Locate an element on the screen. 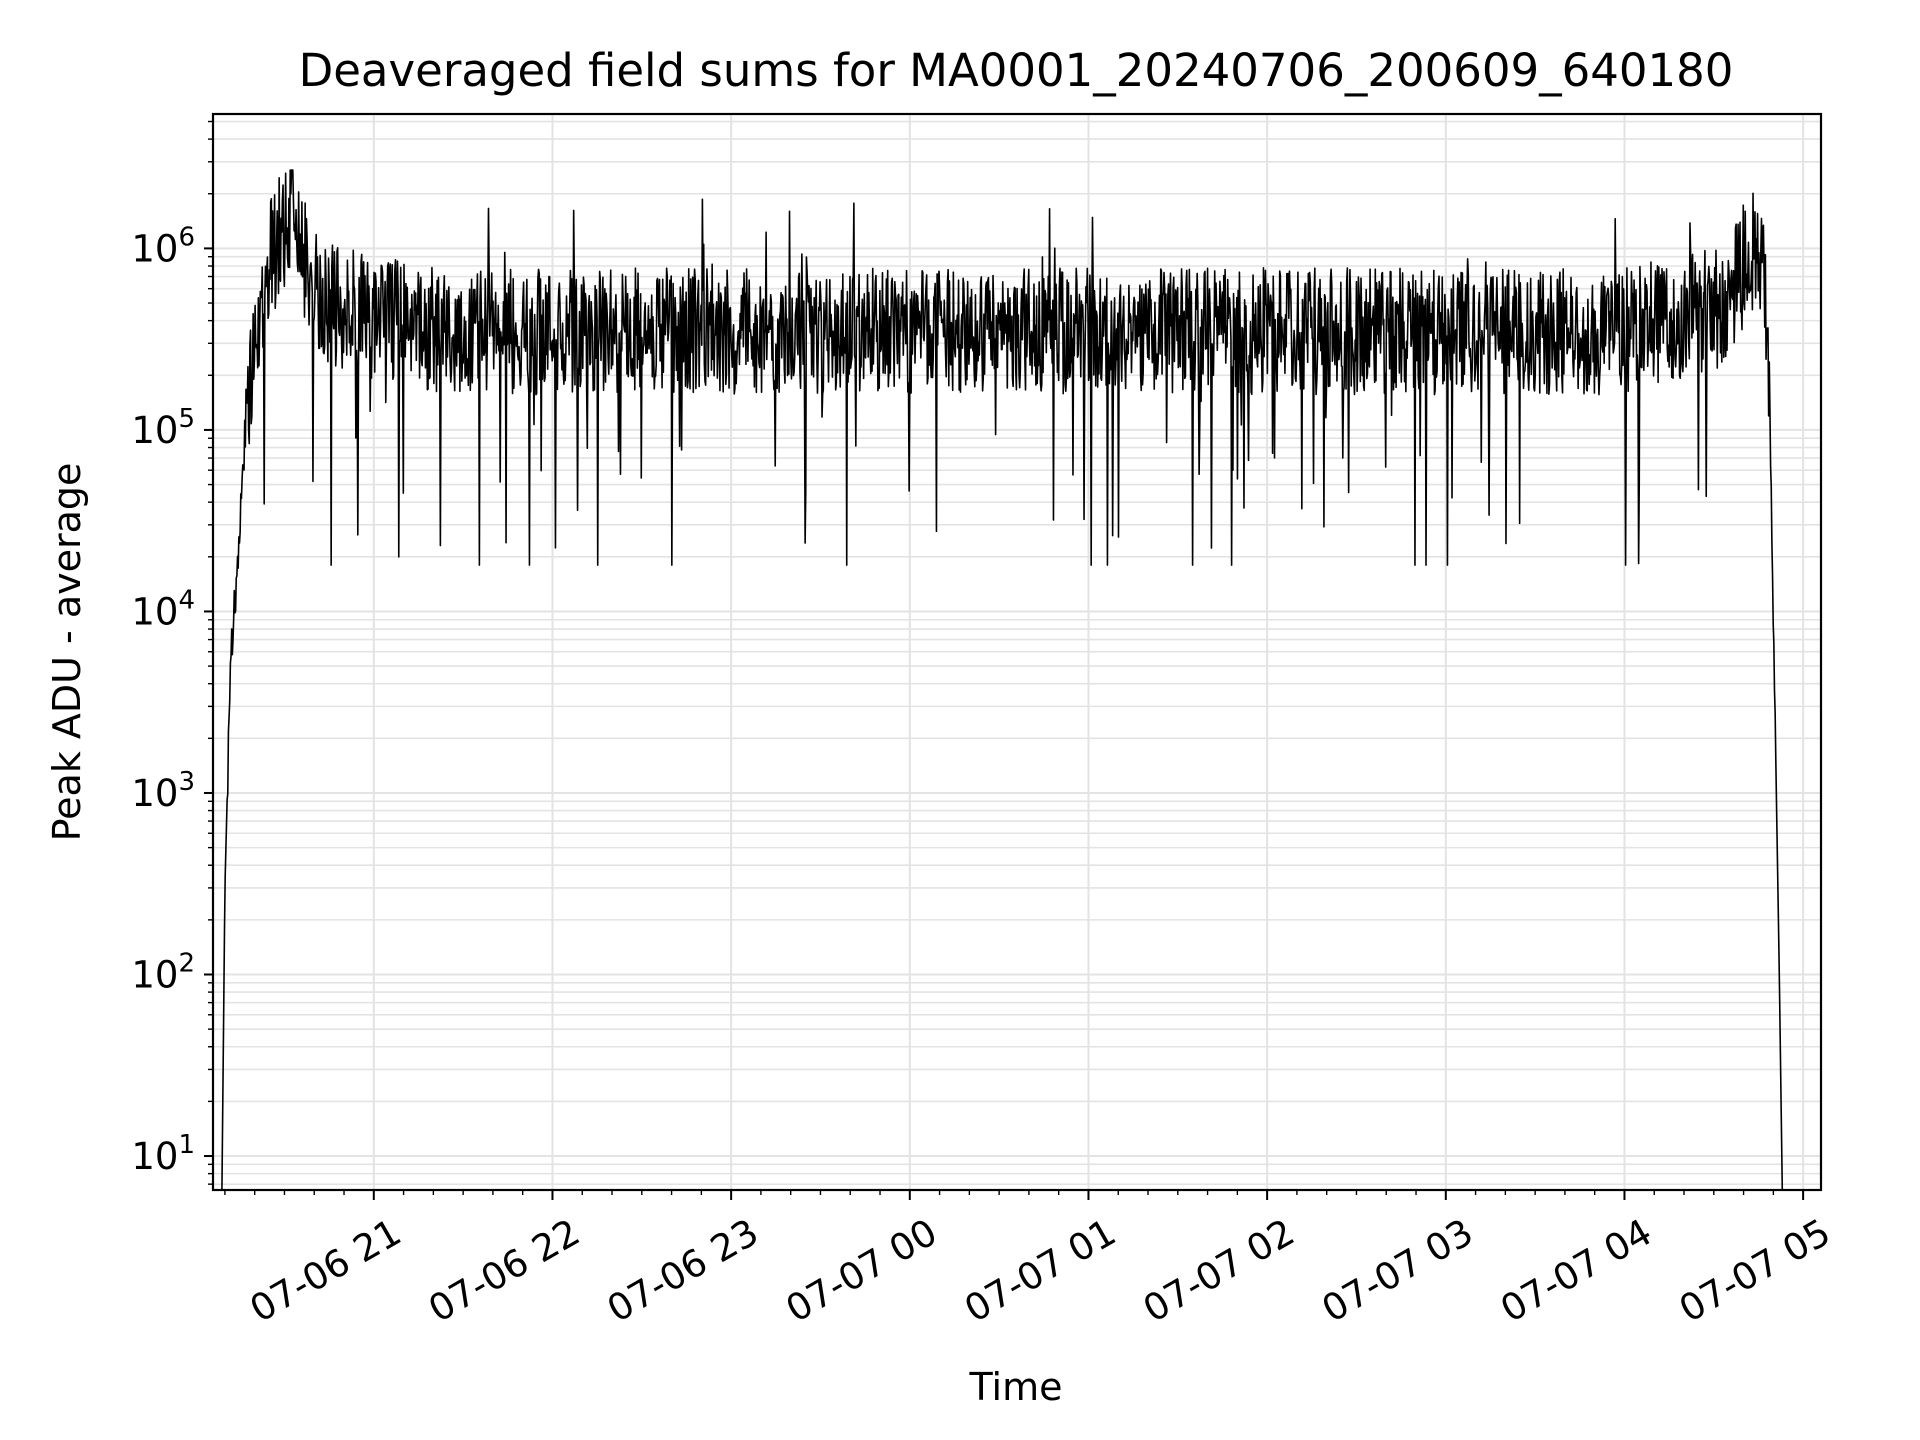  y-tick-label: 10³ is located at coordinates (163, 791).